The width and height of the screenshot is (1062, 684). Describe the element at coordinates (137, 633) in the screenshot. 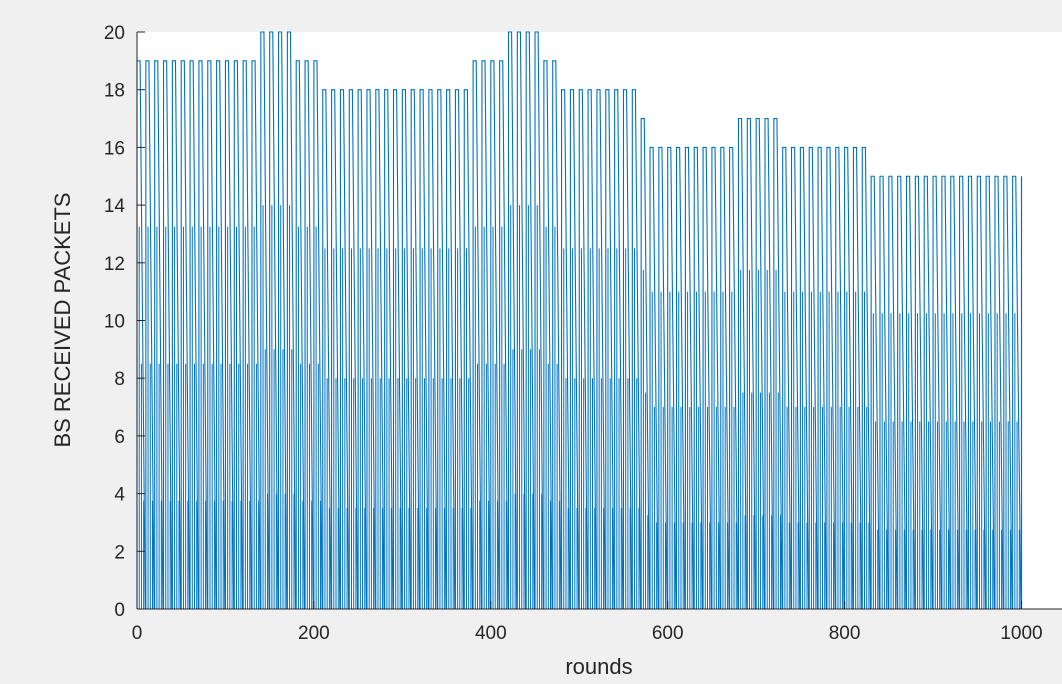

I see `x-tick-label: 0` at that location.